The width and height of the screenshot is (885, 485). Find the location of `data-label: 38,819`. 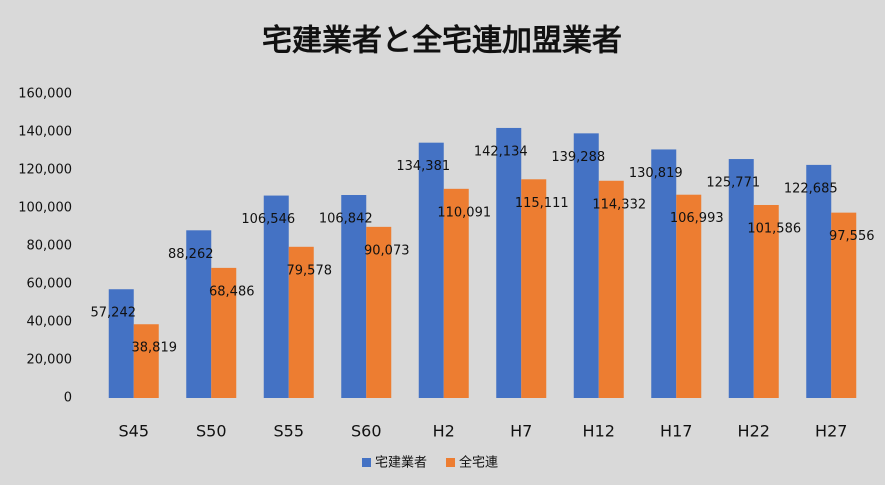

data-label: 38,819 is located at coordinates (155, 348).